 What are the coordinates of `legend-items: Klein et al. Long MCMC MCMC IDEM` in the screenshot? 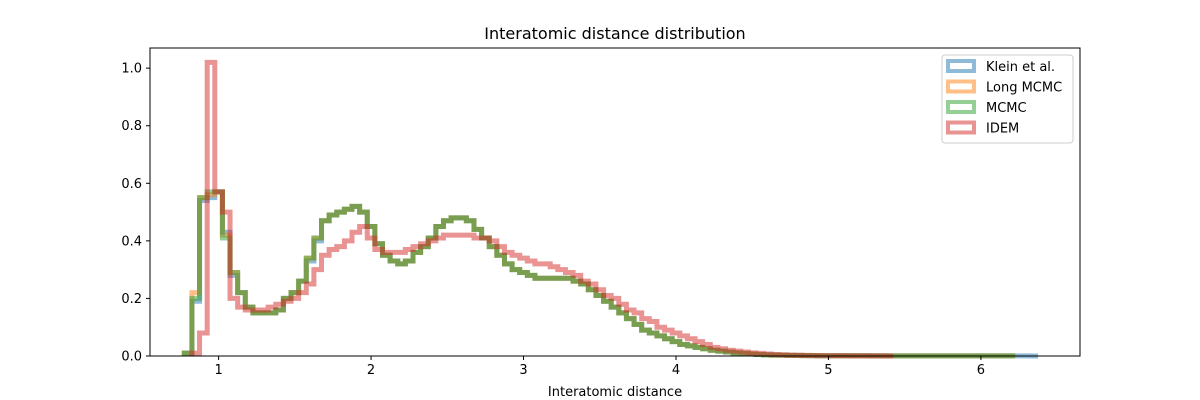 It's located at (1004, 98).